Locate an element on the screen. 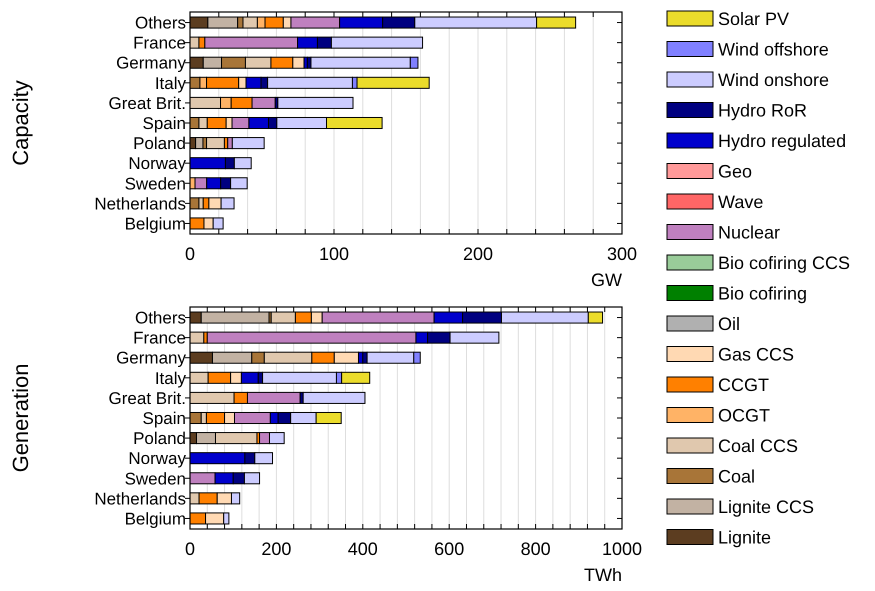 Image resolution: width=875 pixels, height=591 pixels. legend-label: OCGT is located at coordinates (744, 416).